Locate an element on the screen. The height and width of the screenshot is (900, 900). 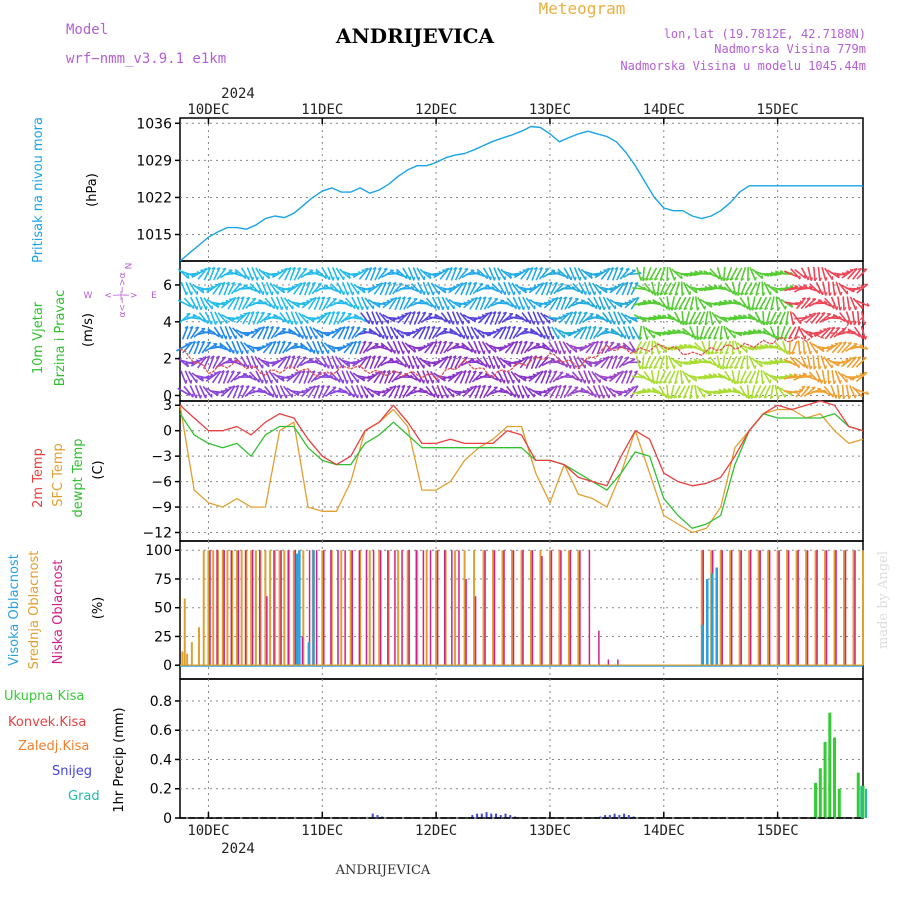
temp-tick-label: 0 is located at coordinates (167, 432).